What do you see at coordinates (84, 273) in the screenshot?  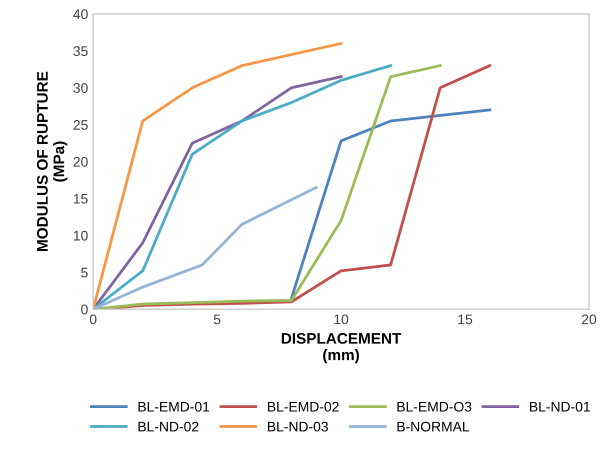 I see `y-tick-label: 5` at bounding box center [84, 273].